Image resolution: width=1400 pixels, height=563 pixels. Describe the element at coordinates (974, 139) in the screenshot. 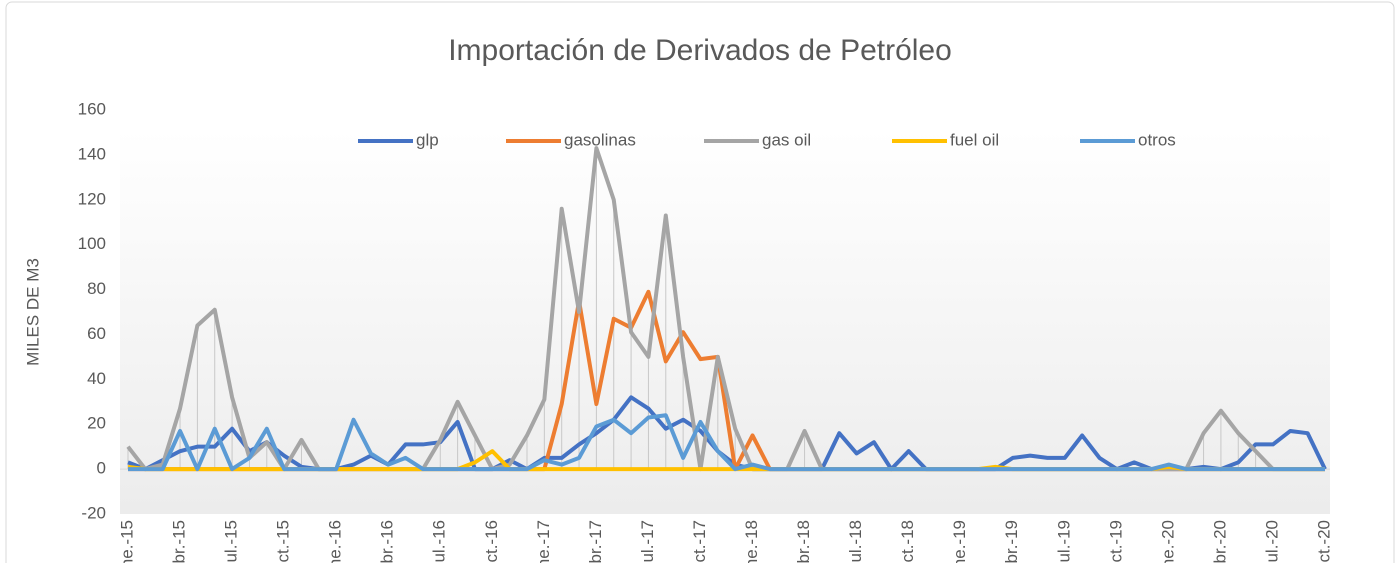

I see `legend-label: fuel oil` at that location.